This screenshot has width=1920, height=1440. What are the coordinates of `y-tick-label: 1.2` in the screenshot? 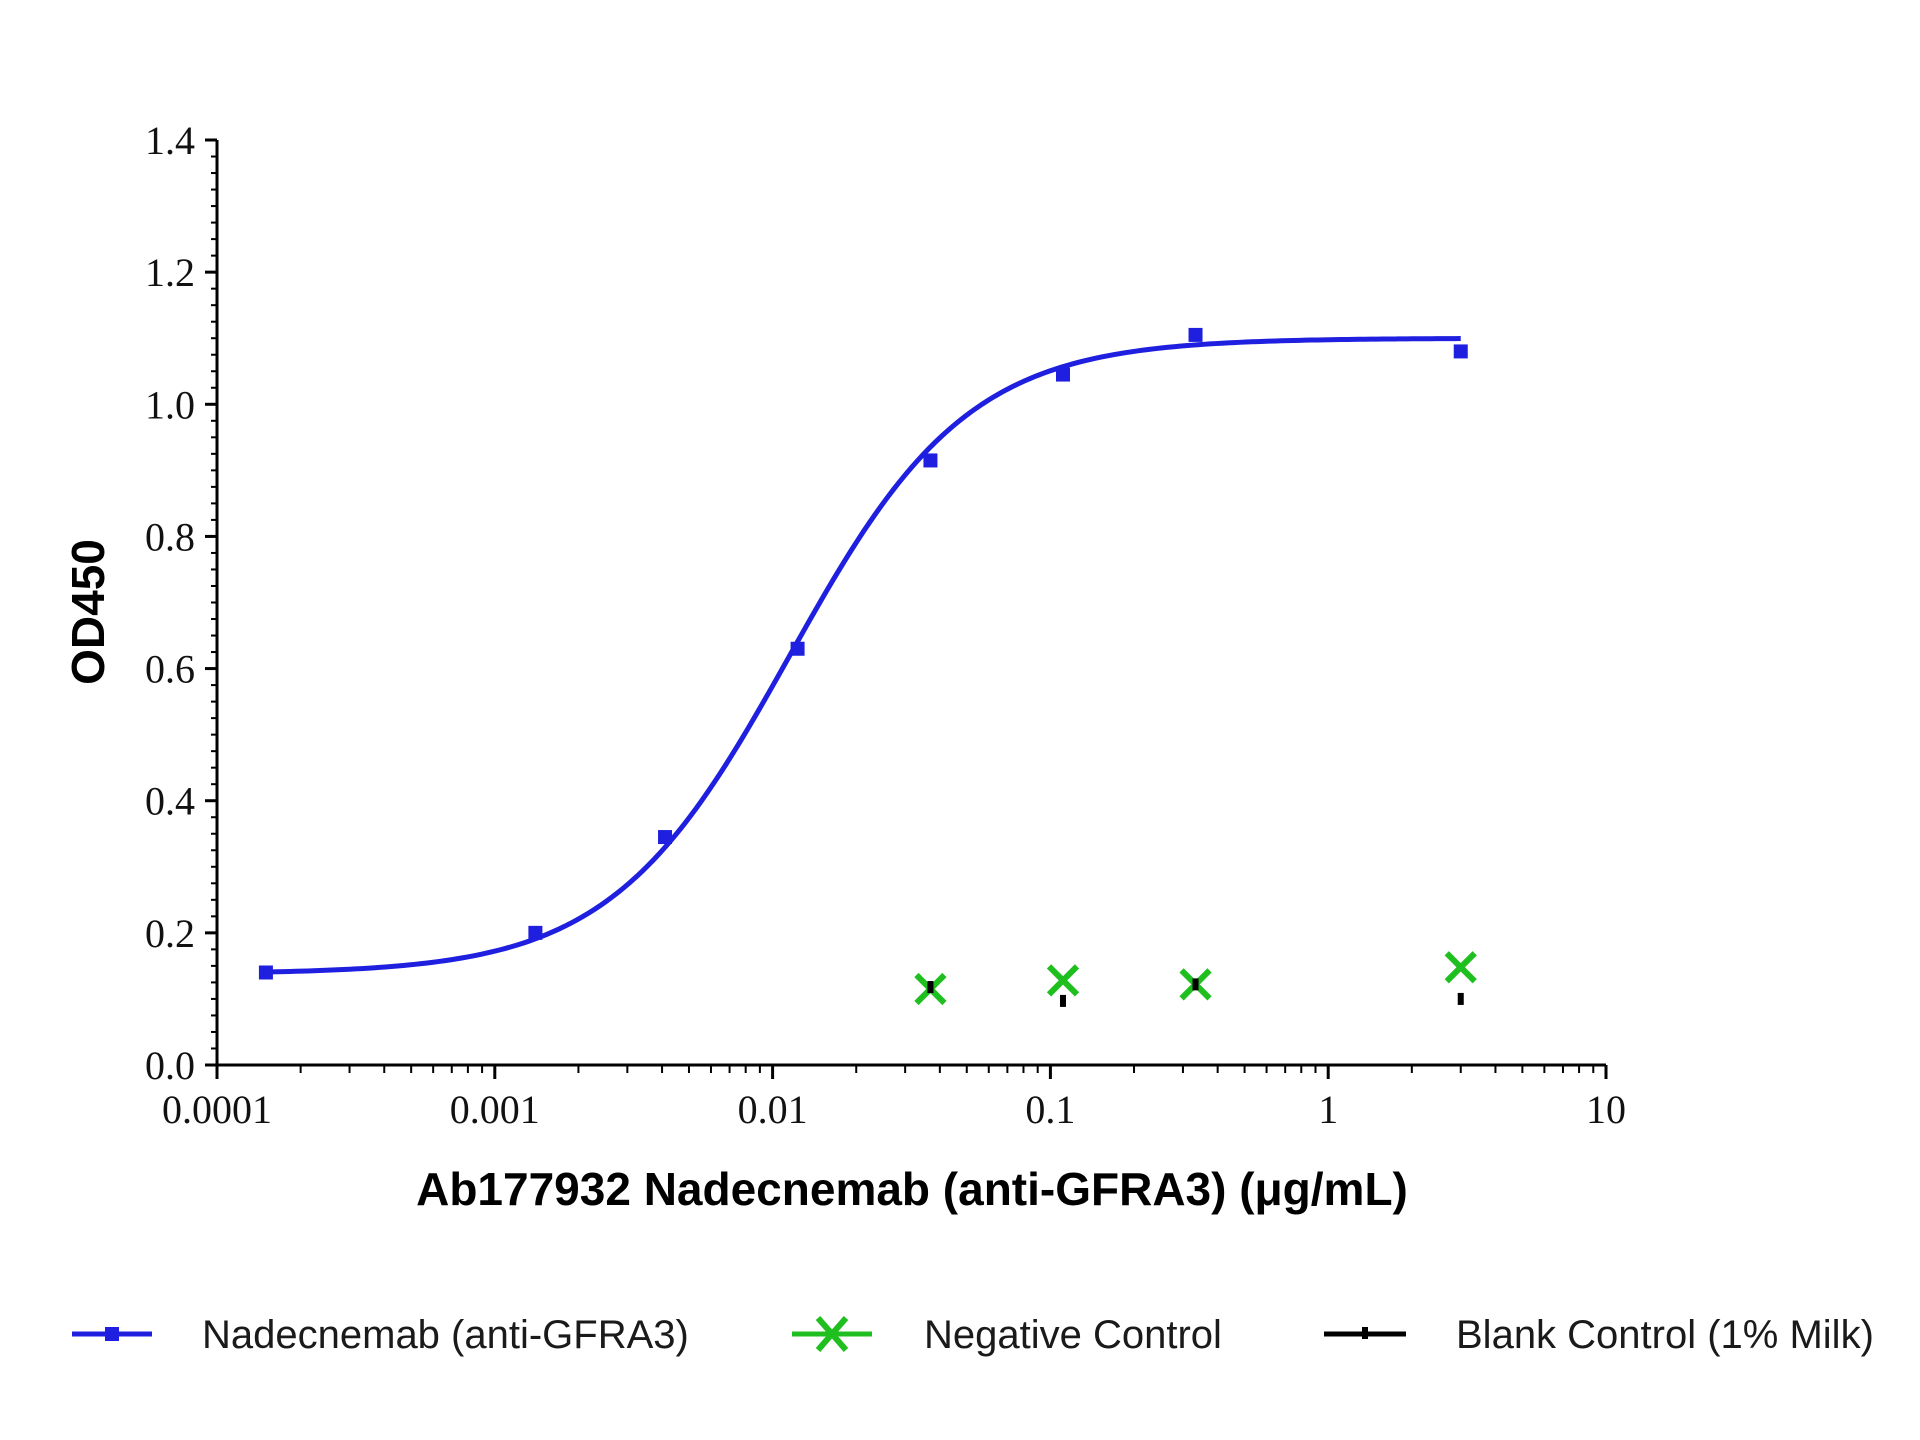 It's located at (170, 272).